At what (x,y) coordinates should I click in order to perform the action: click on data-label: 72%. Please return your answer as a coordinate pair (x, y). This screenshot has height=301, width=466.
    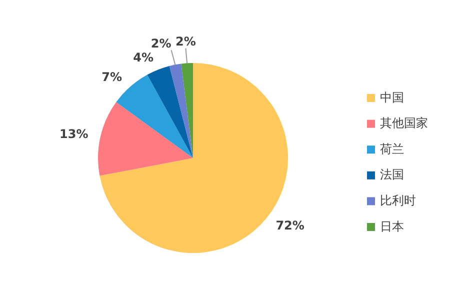
    Looking at the image, I should click on (290, 225).